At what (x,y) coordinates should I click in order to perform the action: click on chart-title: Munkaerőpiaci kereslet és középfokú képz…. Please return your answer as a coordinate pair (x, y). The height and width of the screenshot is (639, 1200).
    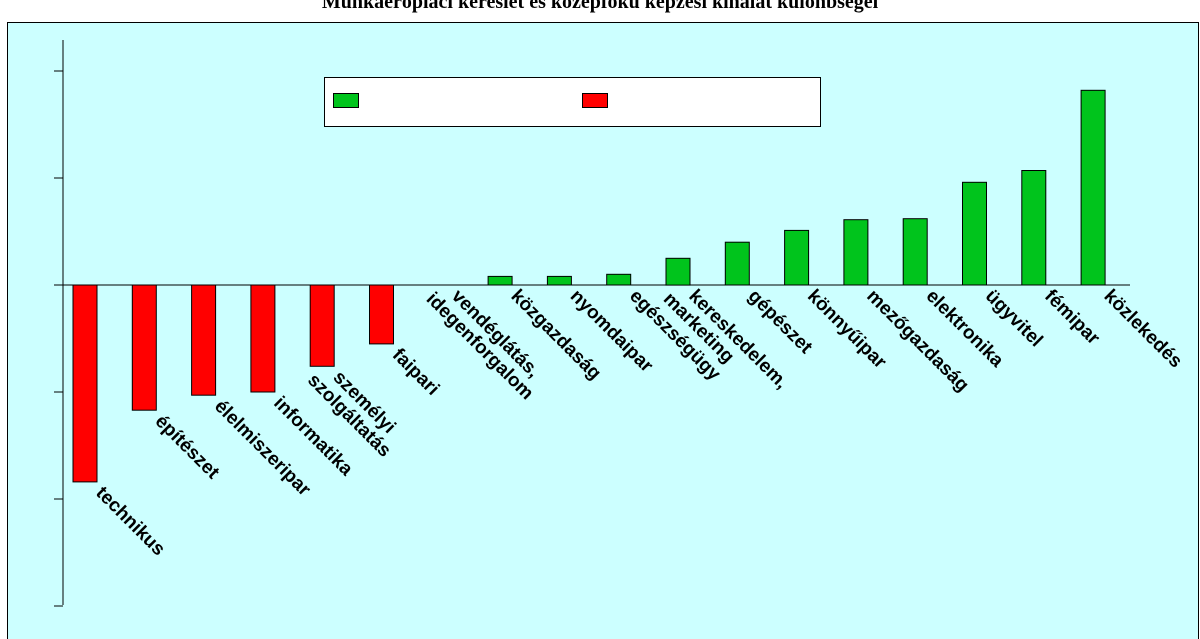
    Looking at the image, I should click on (600, 6).